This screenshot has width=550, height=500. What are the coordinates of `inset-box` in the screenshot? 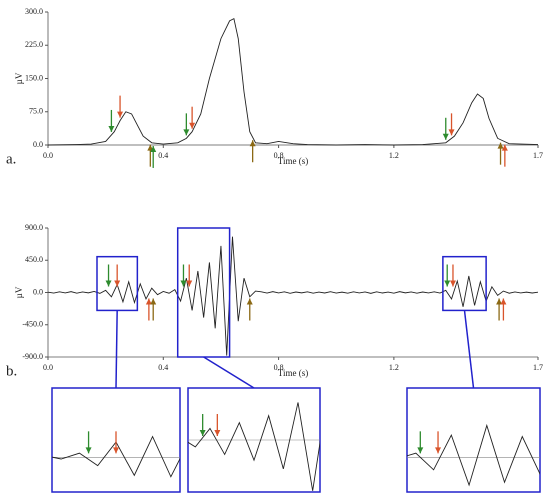 It's located at (473, 440).